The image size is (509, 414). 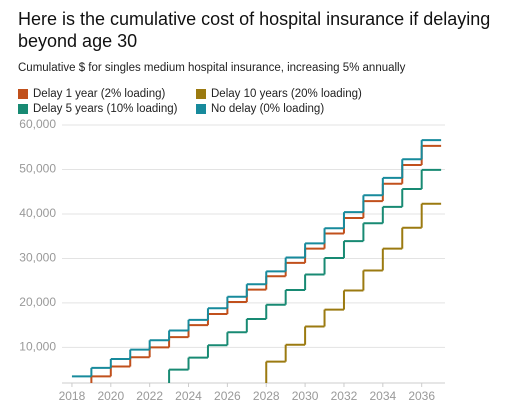 I want to click on legend-label: Delay 1 year (2% loading), so click(x=99, y=93).